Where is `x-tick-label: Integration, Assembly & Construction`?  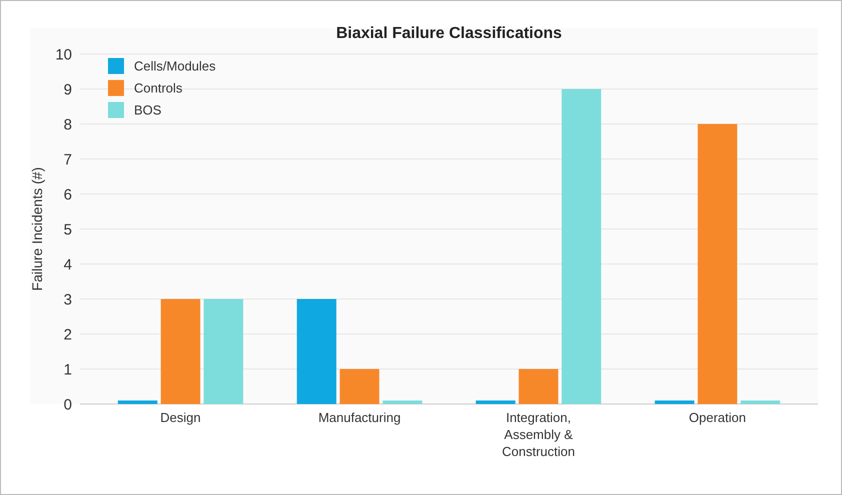 x-tick-label: Integration, Assembly & Construction is located at coordinates (538, 434).